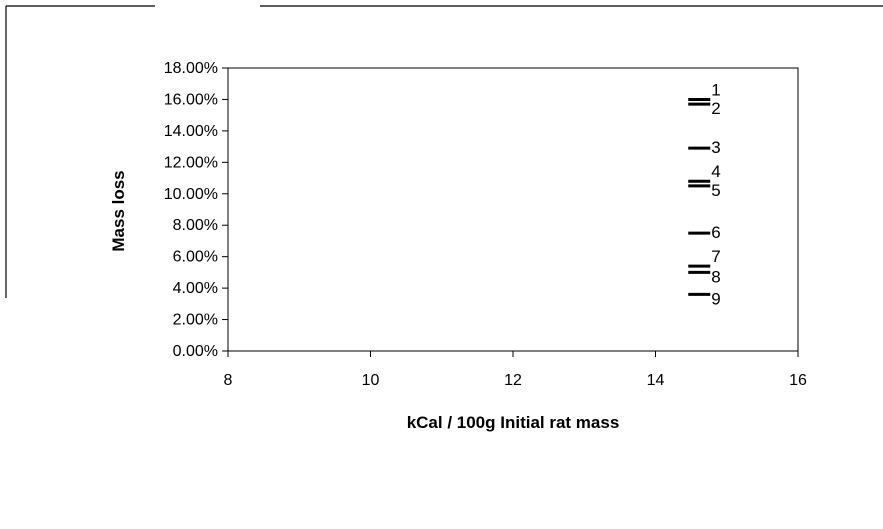 The height and width of the screenshot is (529, 883). What do you see at coordinates (195, 257) in the screenshot?
I see `y-tick-label: 6.00%` at bounding box center [195, 257].